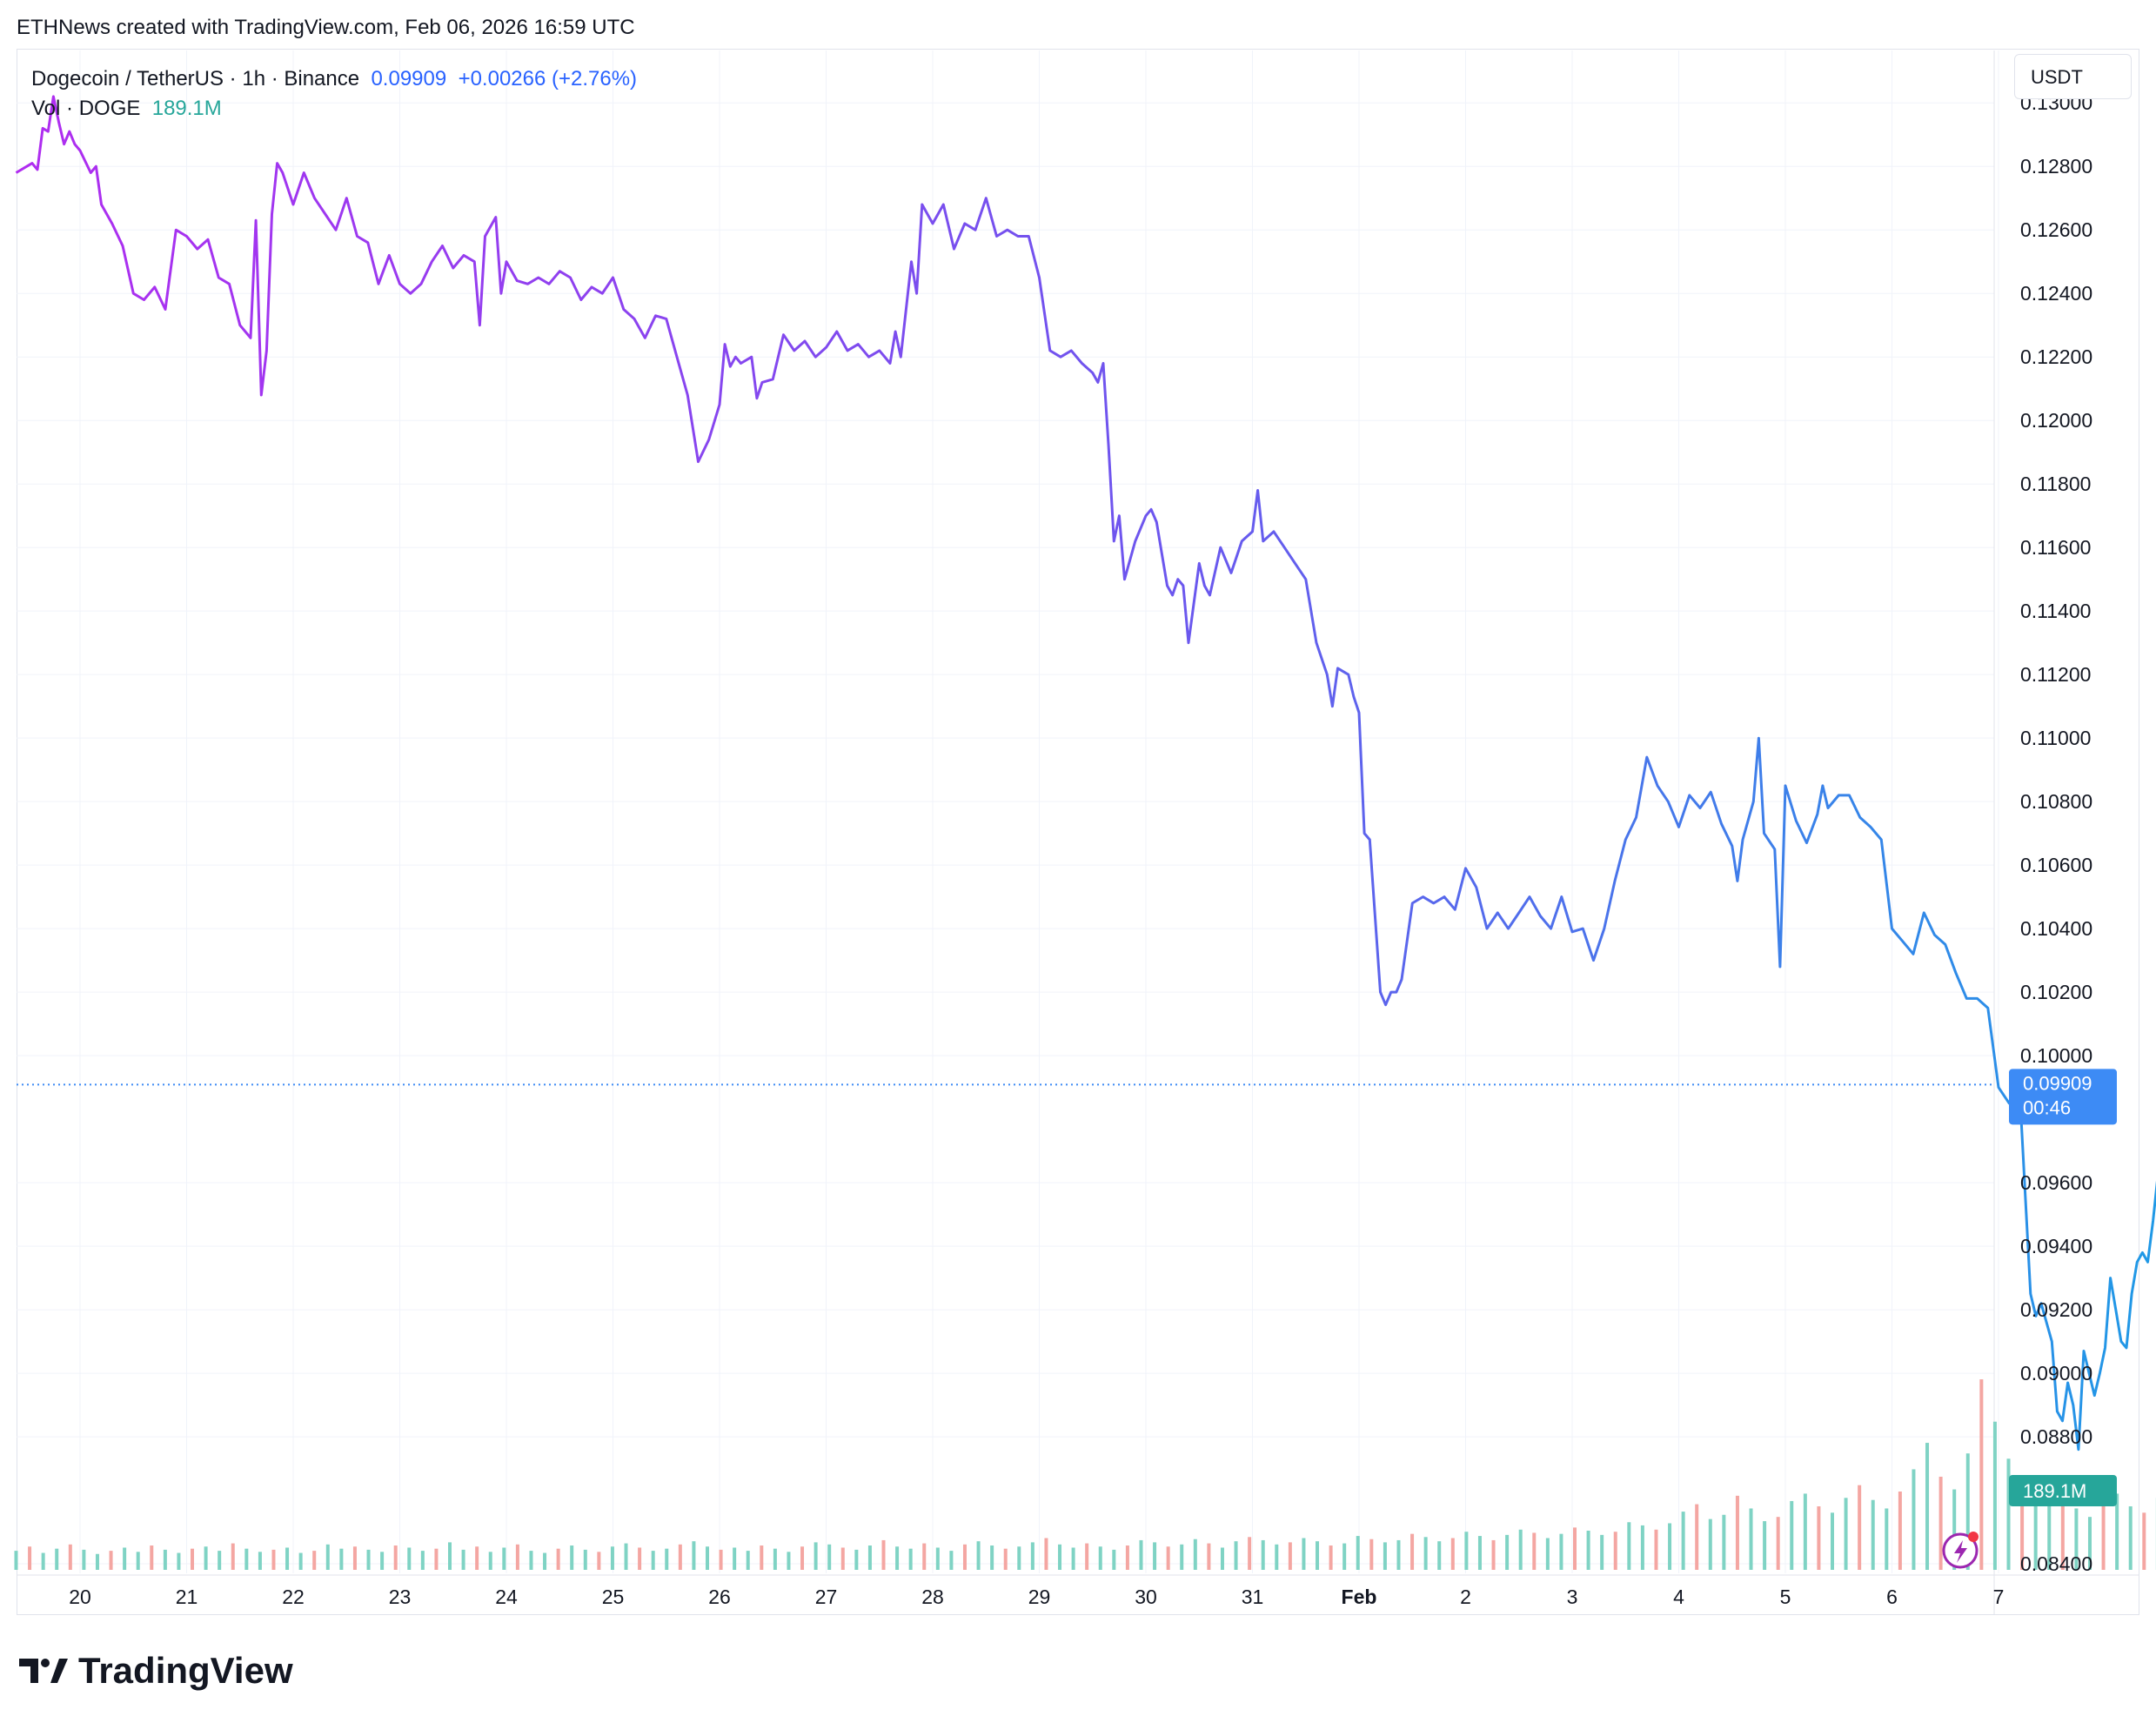  Describe the element at coordinates (1465, 1597) in the screenshot. I see `time-tick-label: 2` at that location.